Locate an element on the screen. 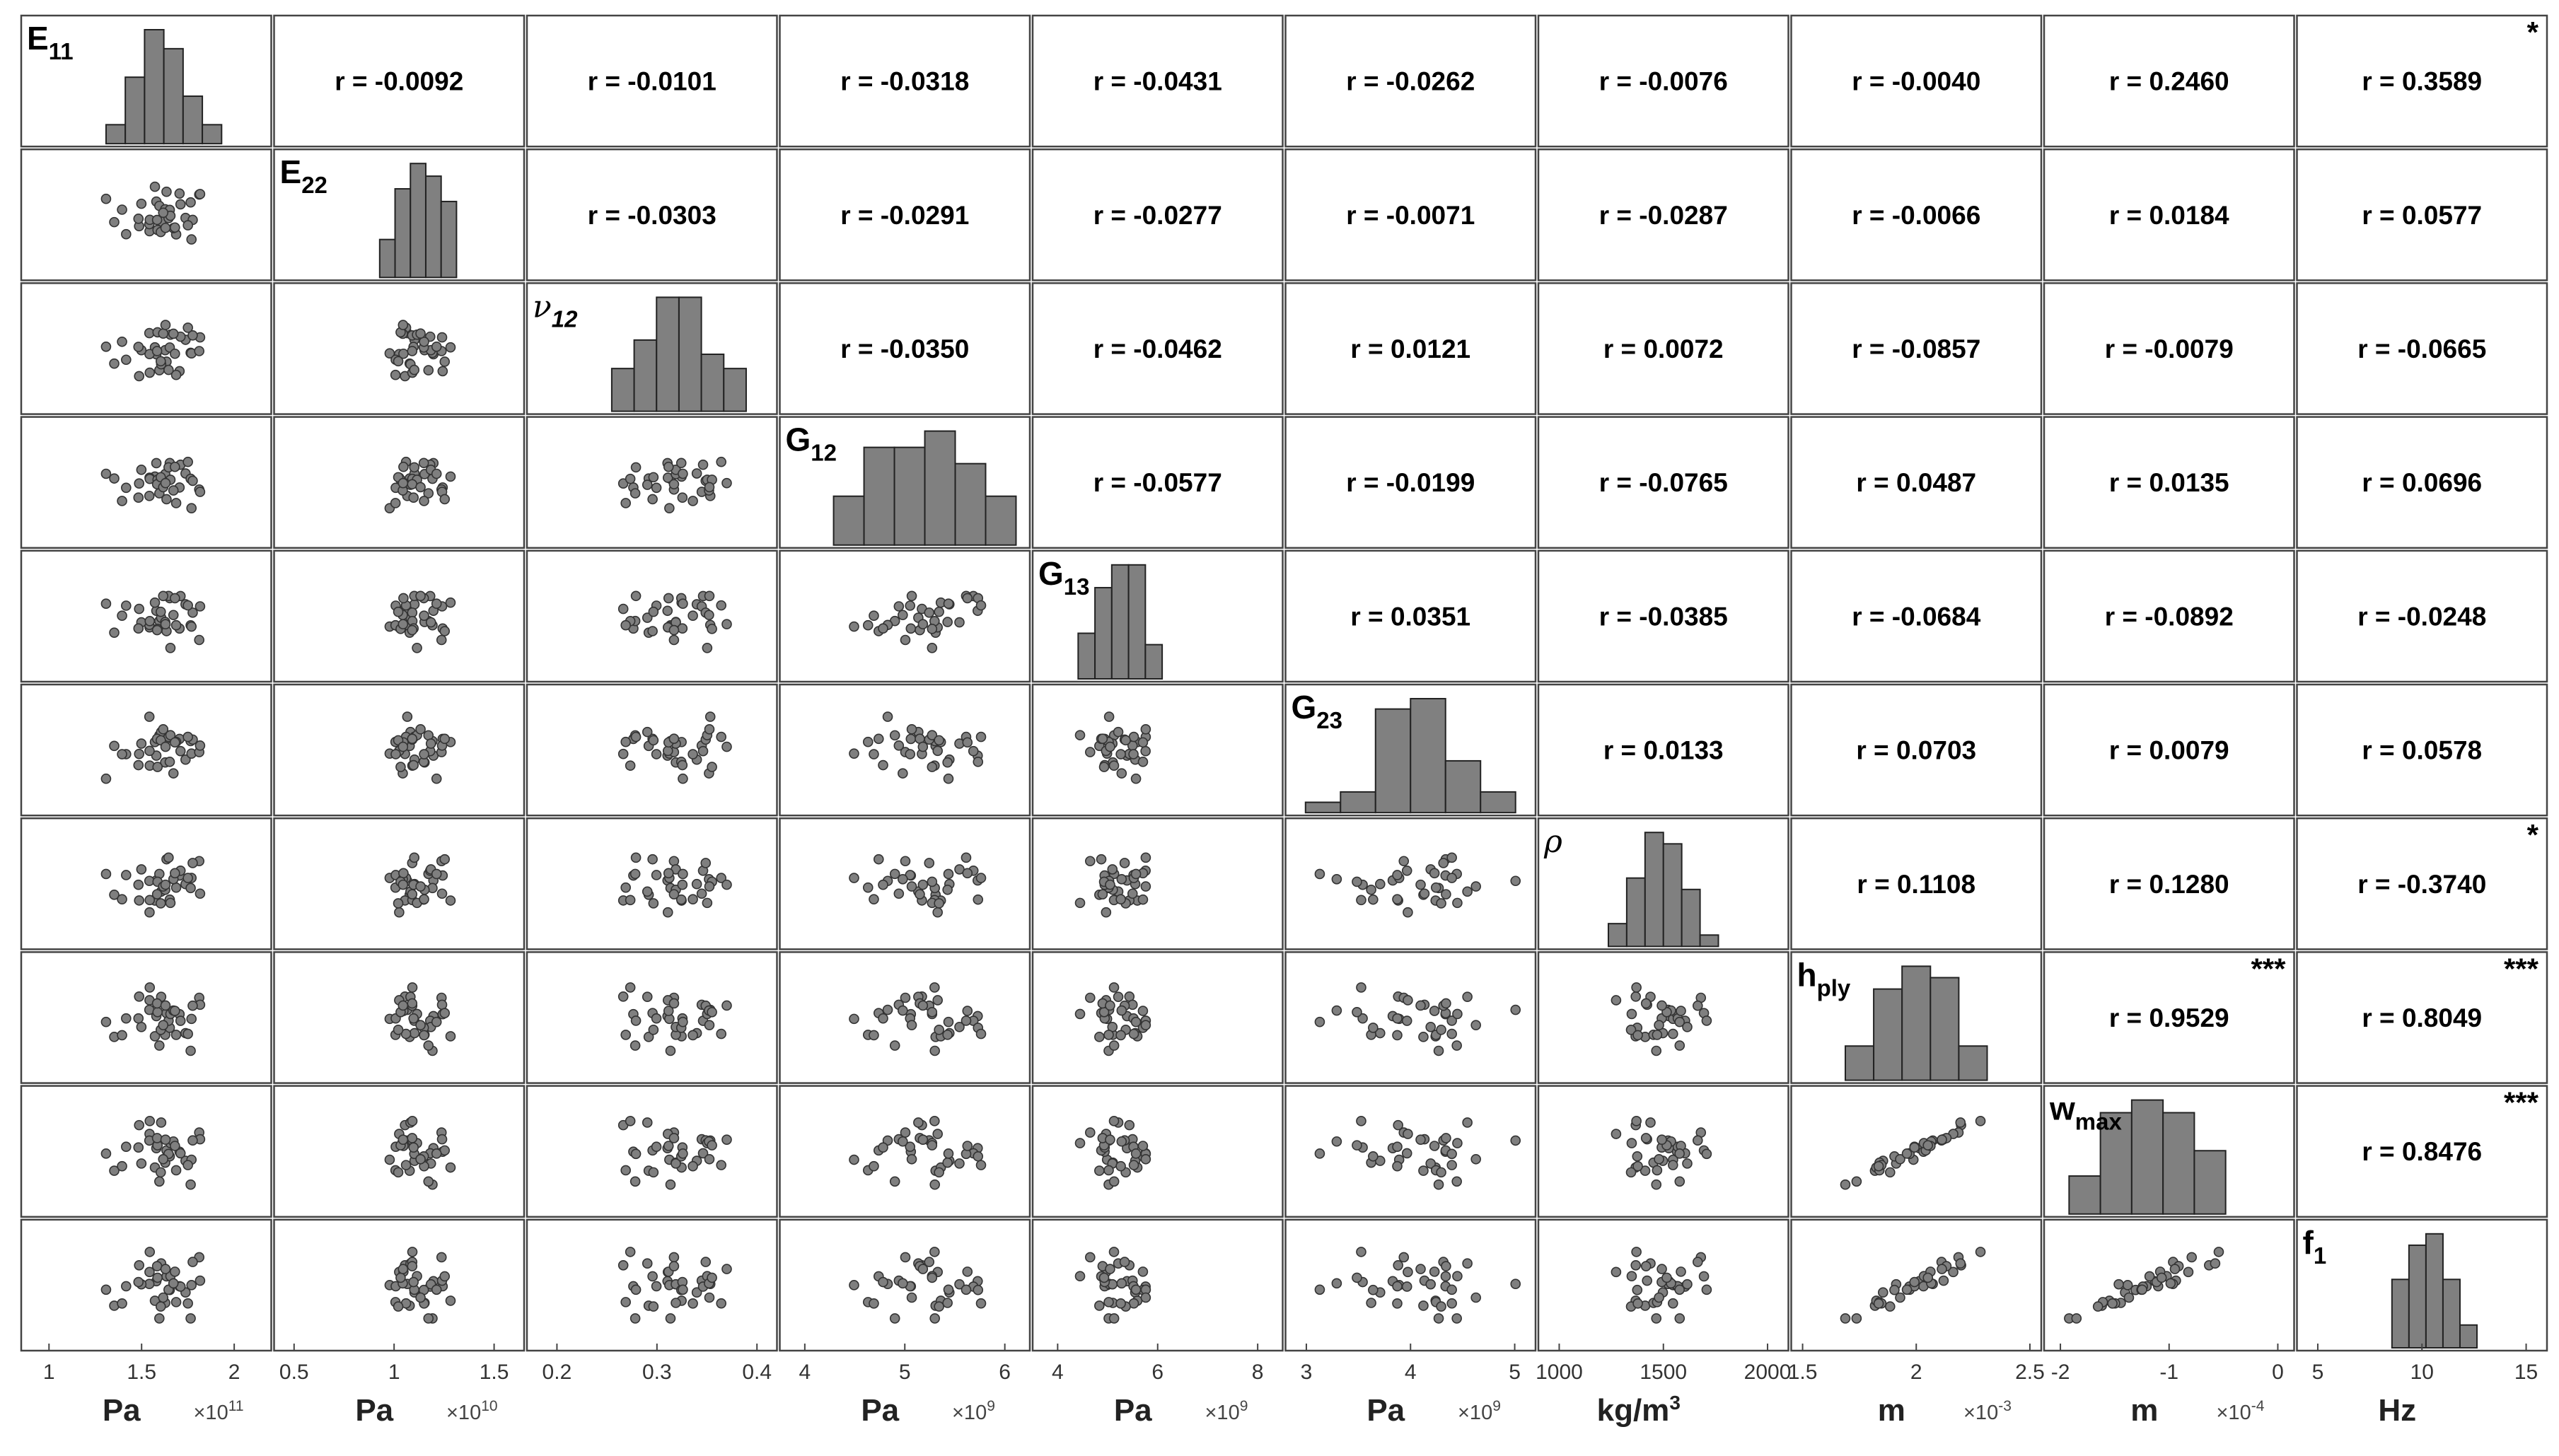 The width and height of the screenshot is (2559, 1456). cell-G13-G12 is located at coordinates (905, 616).